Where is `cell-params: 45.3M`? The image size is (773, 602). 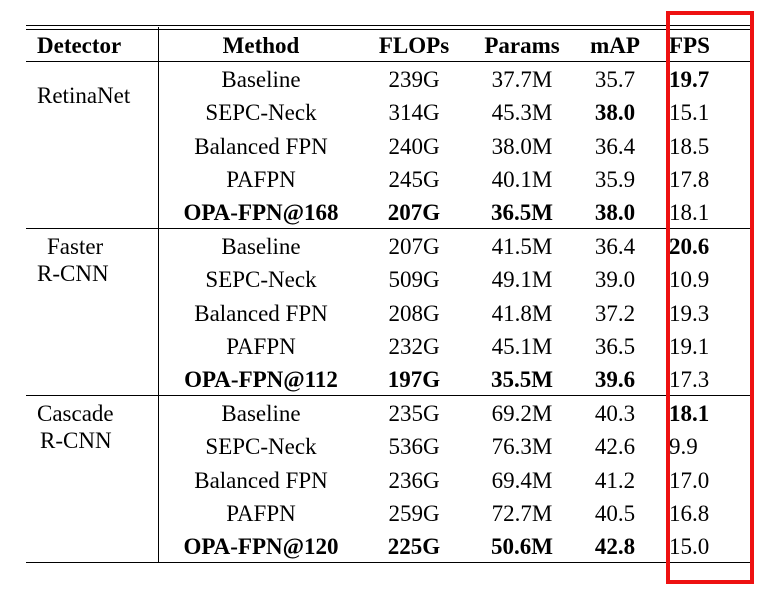 cell-params: 45.3M is located at coordinates (522, 113).